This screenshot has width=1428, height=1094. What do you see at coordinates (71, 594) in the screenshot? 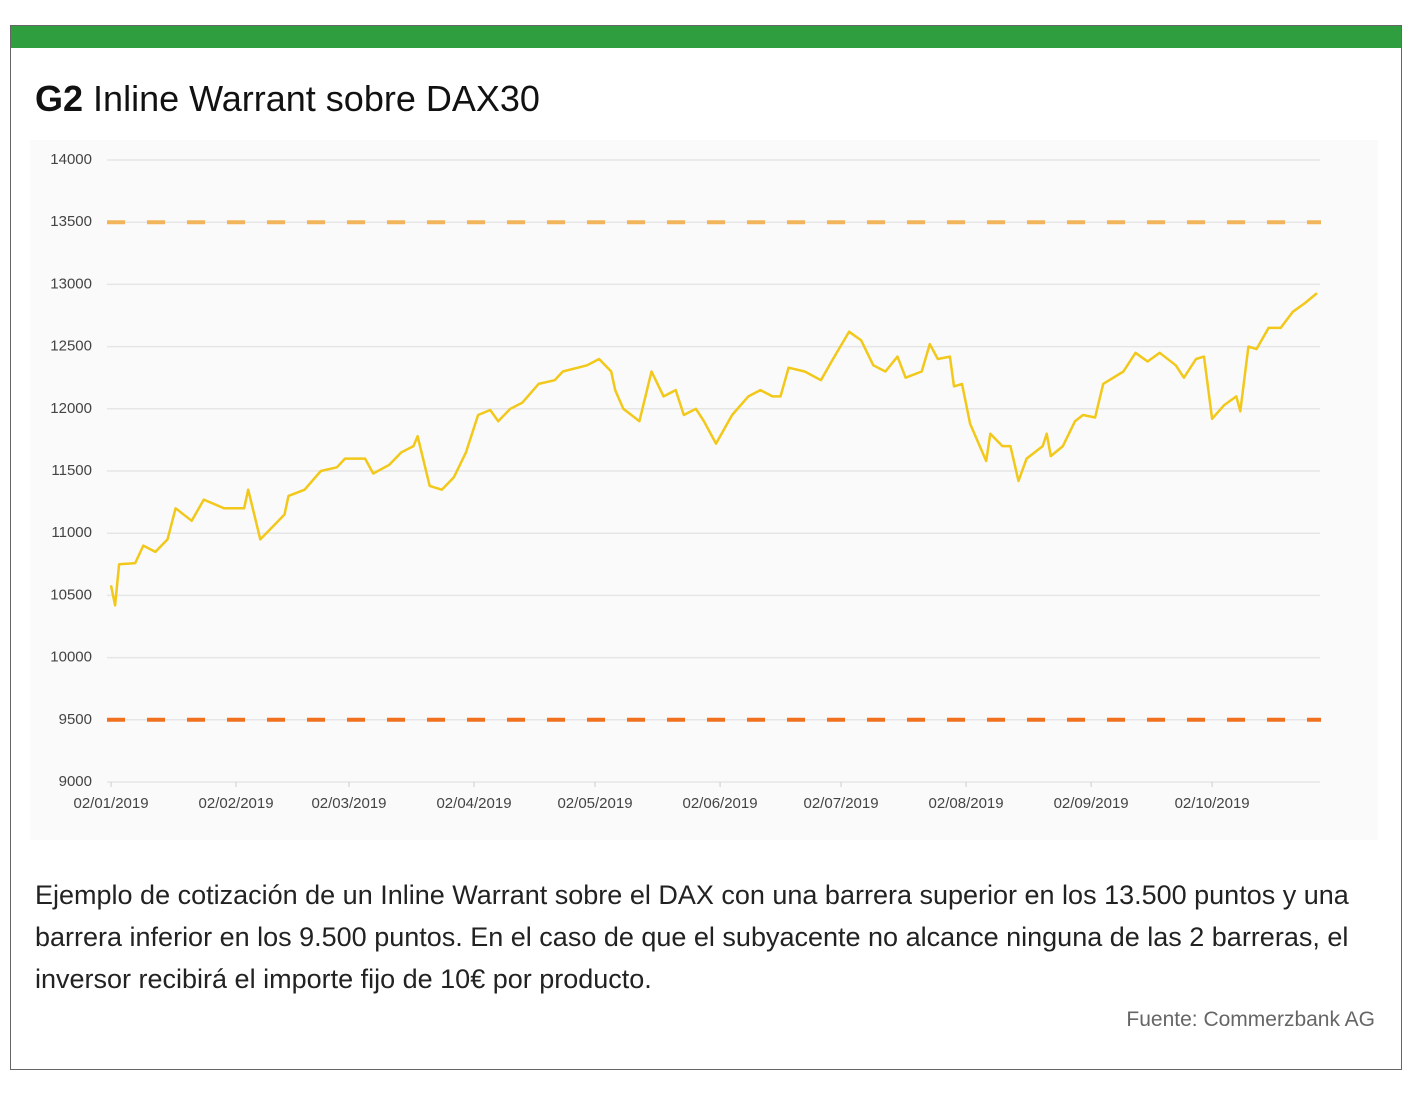
I see `y-tick-label: 10500` at bounding box center [71, 594].